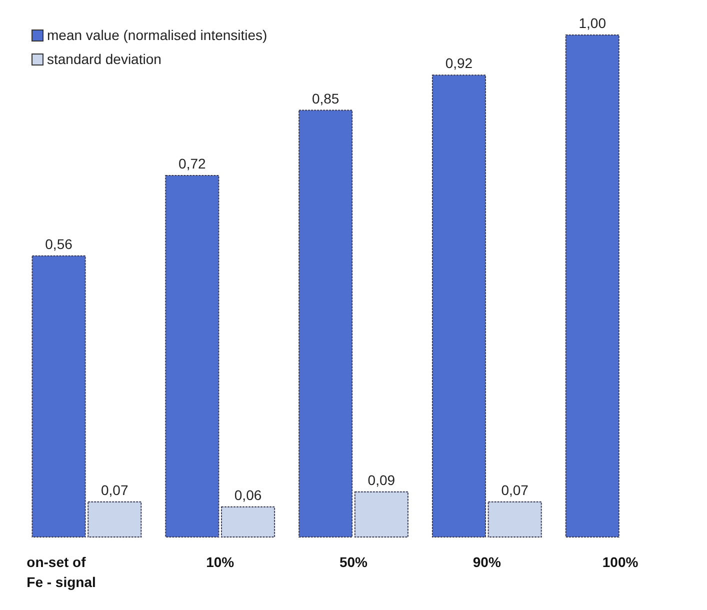  I want to click on x-tick-label: 100%, so click(620, 562).